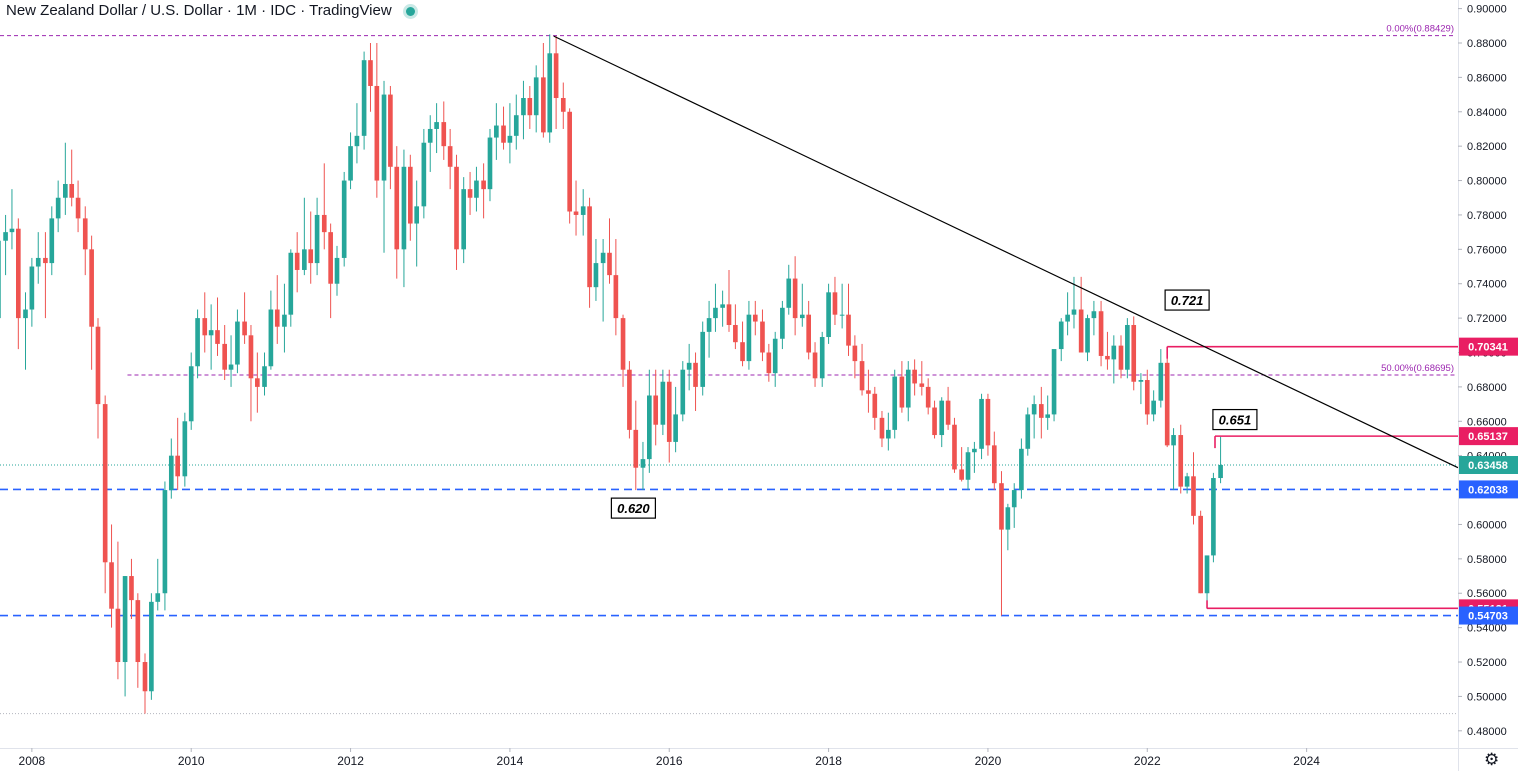 The height and width of the screenshot is (771, 1518). I want to click on y-tick-label: 0.88000, so click(1487, 44).